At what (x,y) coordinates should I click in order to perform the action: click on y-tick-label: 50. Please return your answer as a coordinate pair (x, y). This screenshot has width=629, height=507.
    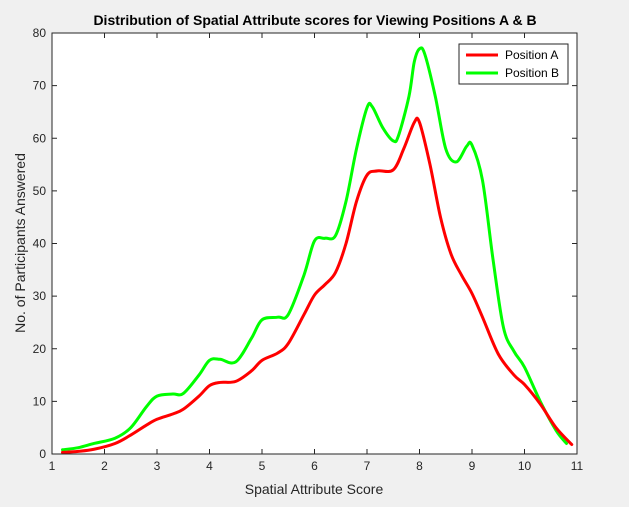
    Looking at the image, I should click on (40, 191).